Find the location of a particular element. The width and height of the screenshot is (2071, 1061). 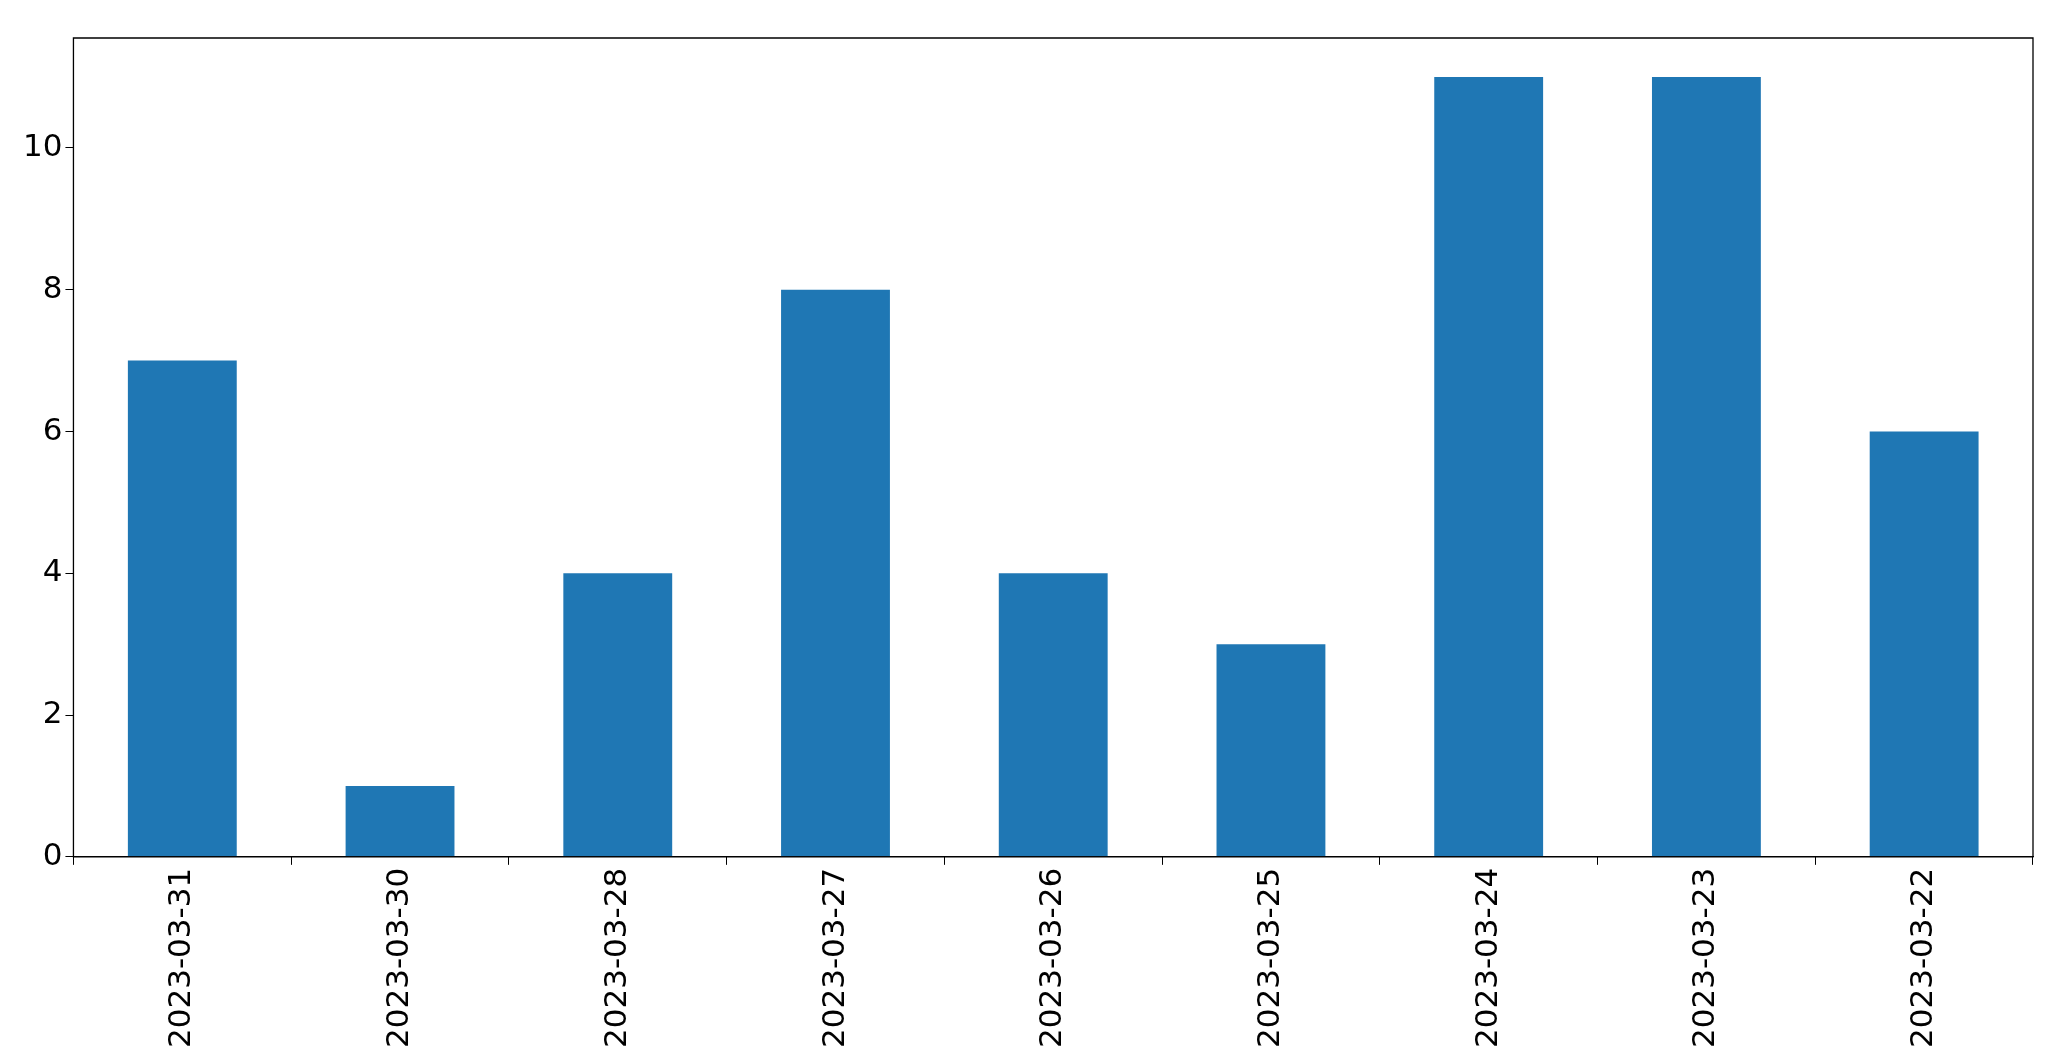

x-tick-label: 2023-03-28 is located at coordinates (614, 958).